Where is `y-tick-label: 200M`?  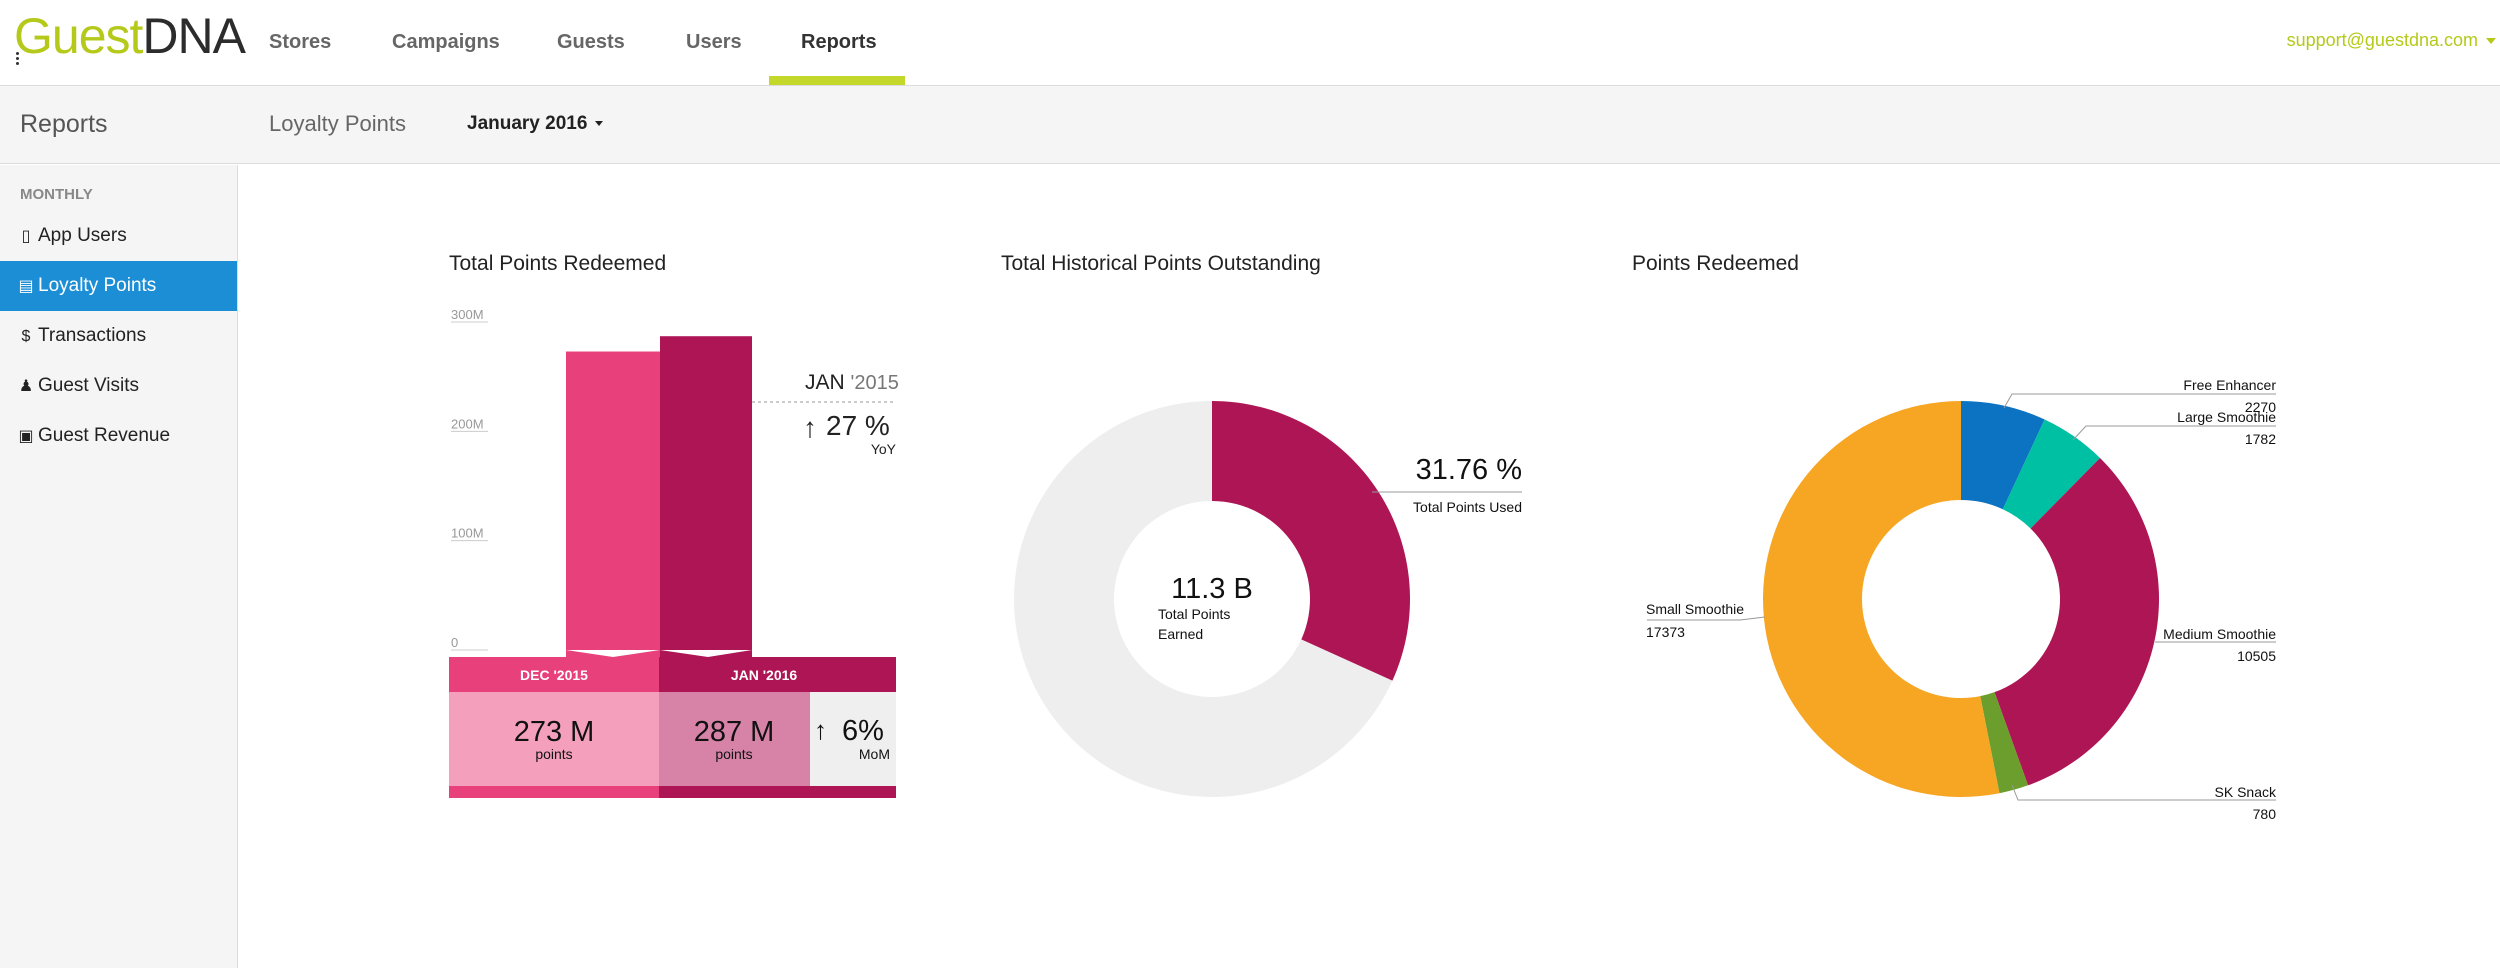 y-tick-label: 200M is located at coordinates (467, 423).